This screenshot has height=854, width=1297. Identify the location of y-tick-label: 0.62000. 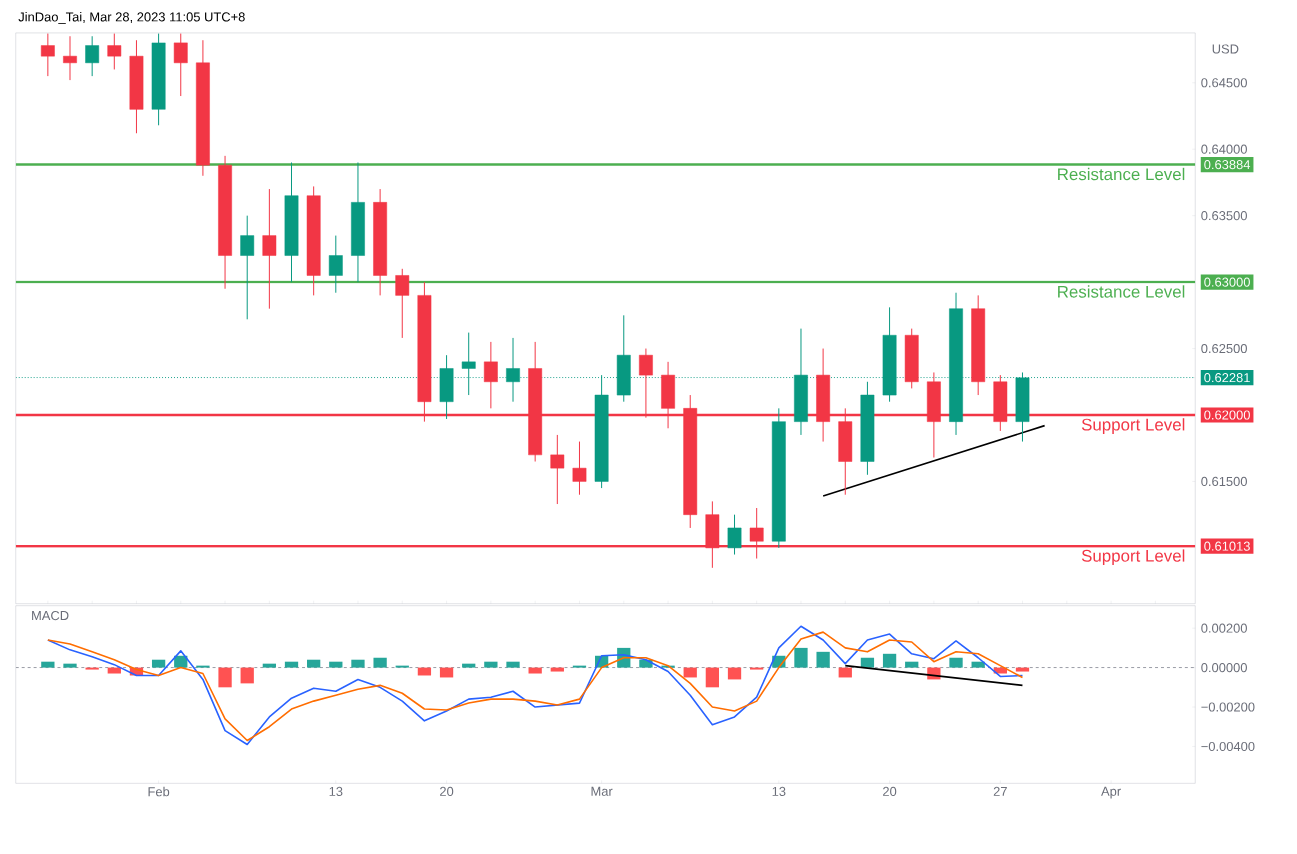
(1227, 415).